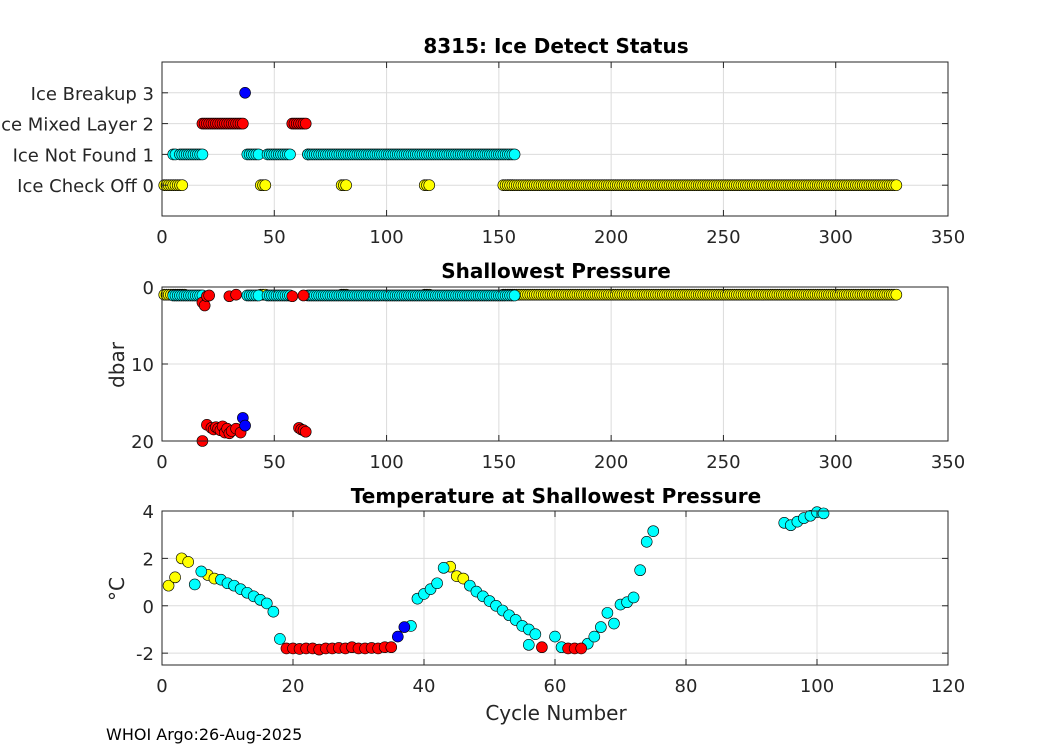 The image size is (1050, 750). Describe the element at coordinates (556, 713) in the screenshot. I see `temperature-xlabel: Cycle Number` at that location.